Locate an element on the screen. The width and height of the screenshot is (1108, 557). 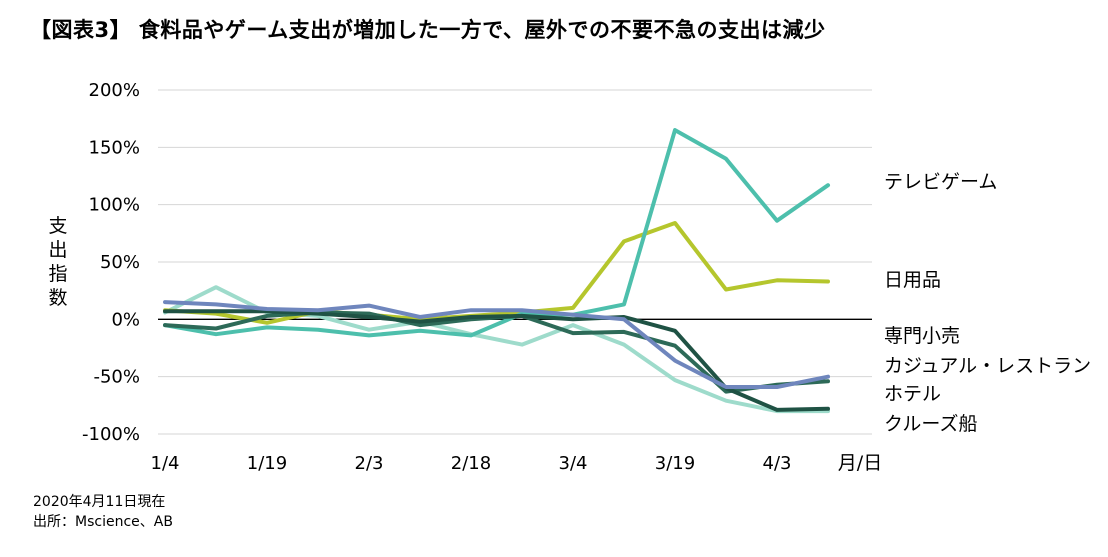
chart-title: 【図表3】 食料品やゲーム支出が増加した一方で、屋外での不要不急の支出は減少 is located at coordinates (428, 30).